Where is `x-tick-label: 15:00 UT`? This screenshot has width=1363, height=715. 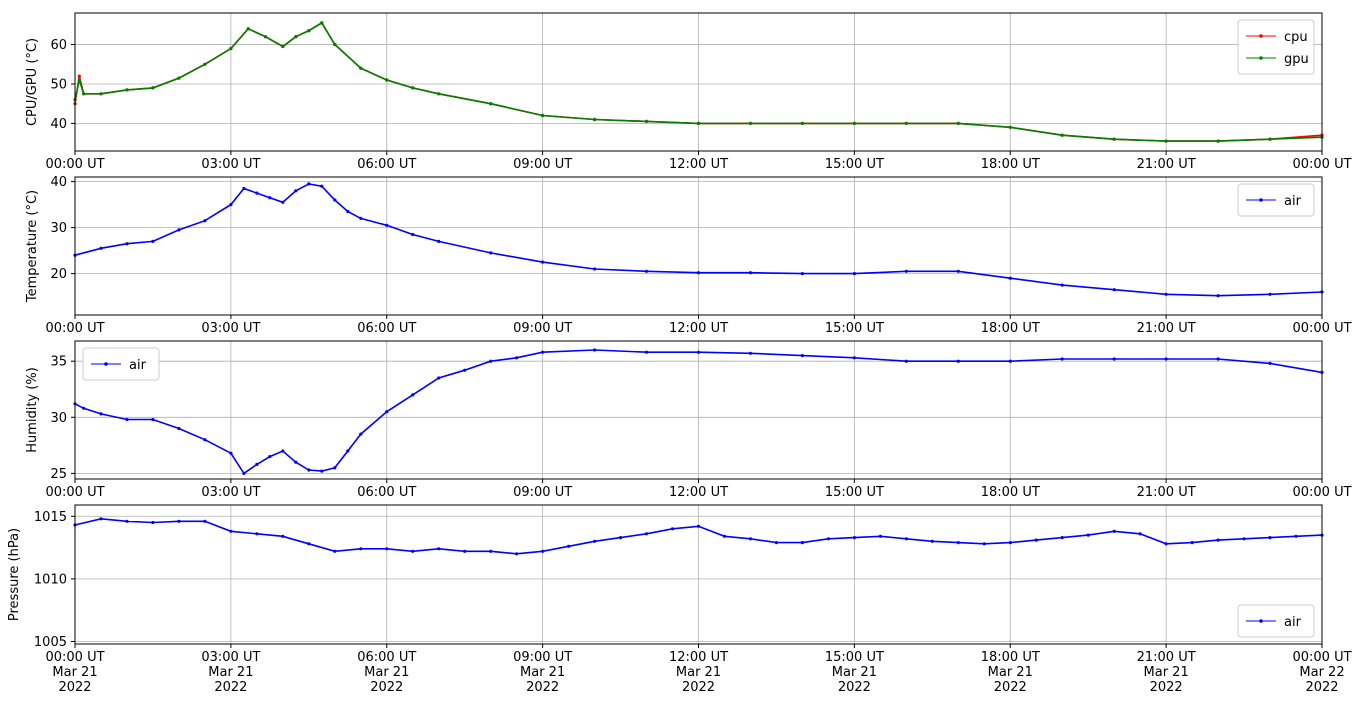 x-tick-label: 15:00 UT is located at coordinates (854, 328).